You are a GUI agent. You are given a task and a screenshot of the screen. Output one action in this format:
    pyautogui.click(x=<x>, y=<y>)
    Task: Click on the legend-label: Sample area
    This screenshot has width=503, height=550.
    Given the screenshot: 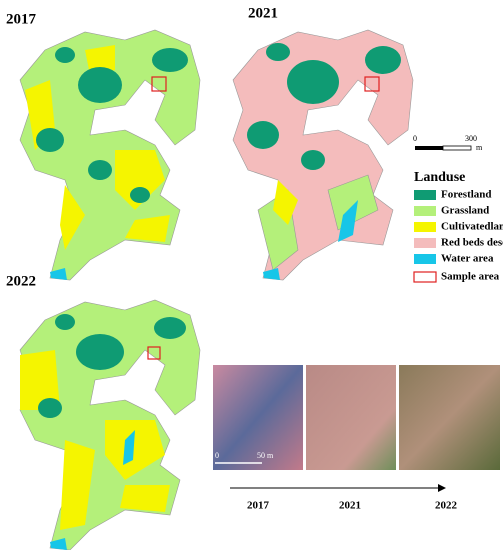 What is the action you would take?
    pyautogui.click(x=470, y=277)
    